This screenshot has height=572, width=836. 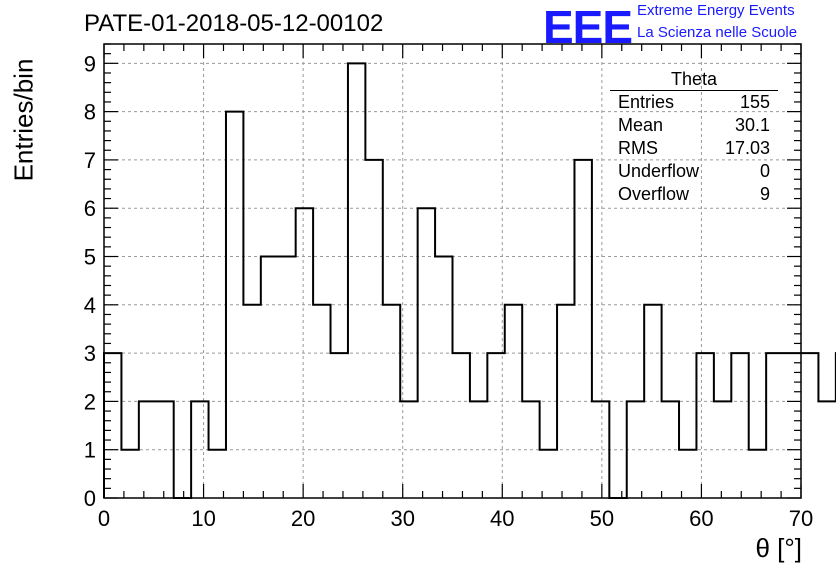 I want to click on y-tick-label: 6, so click(x=90, y=208).